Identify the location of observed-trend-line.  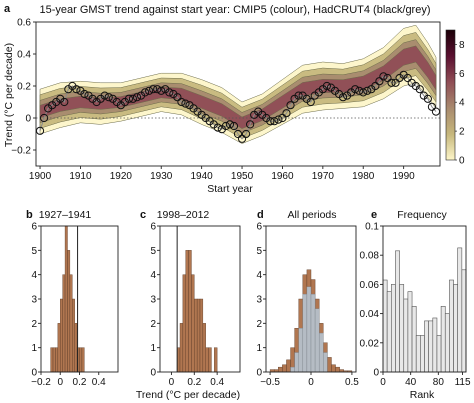
(238, 107).